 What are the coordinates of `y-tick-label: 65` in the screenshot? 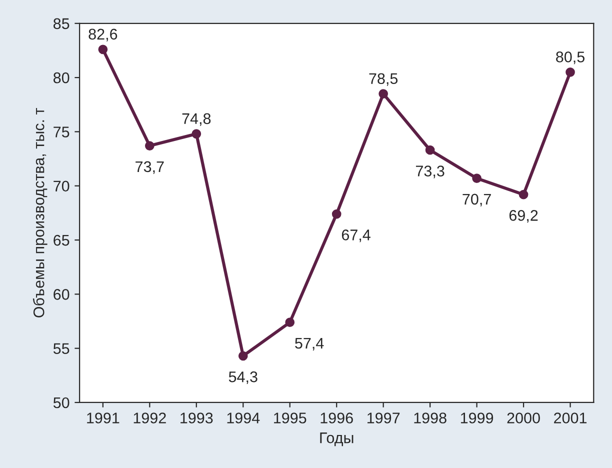 It's located at (62, 240).